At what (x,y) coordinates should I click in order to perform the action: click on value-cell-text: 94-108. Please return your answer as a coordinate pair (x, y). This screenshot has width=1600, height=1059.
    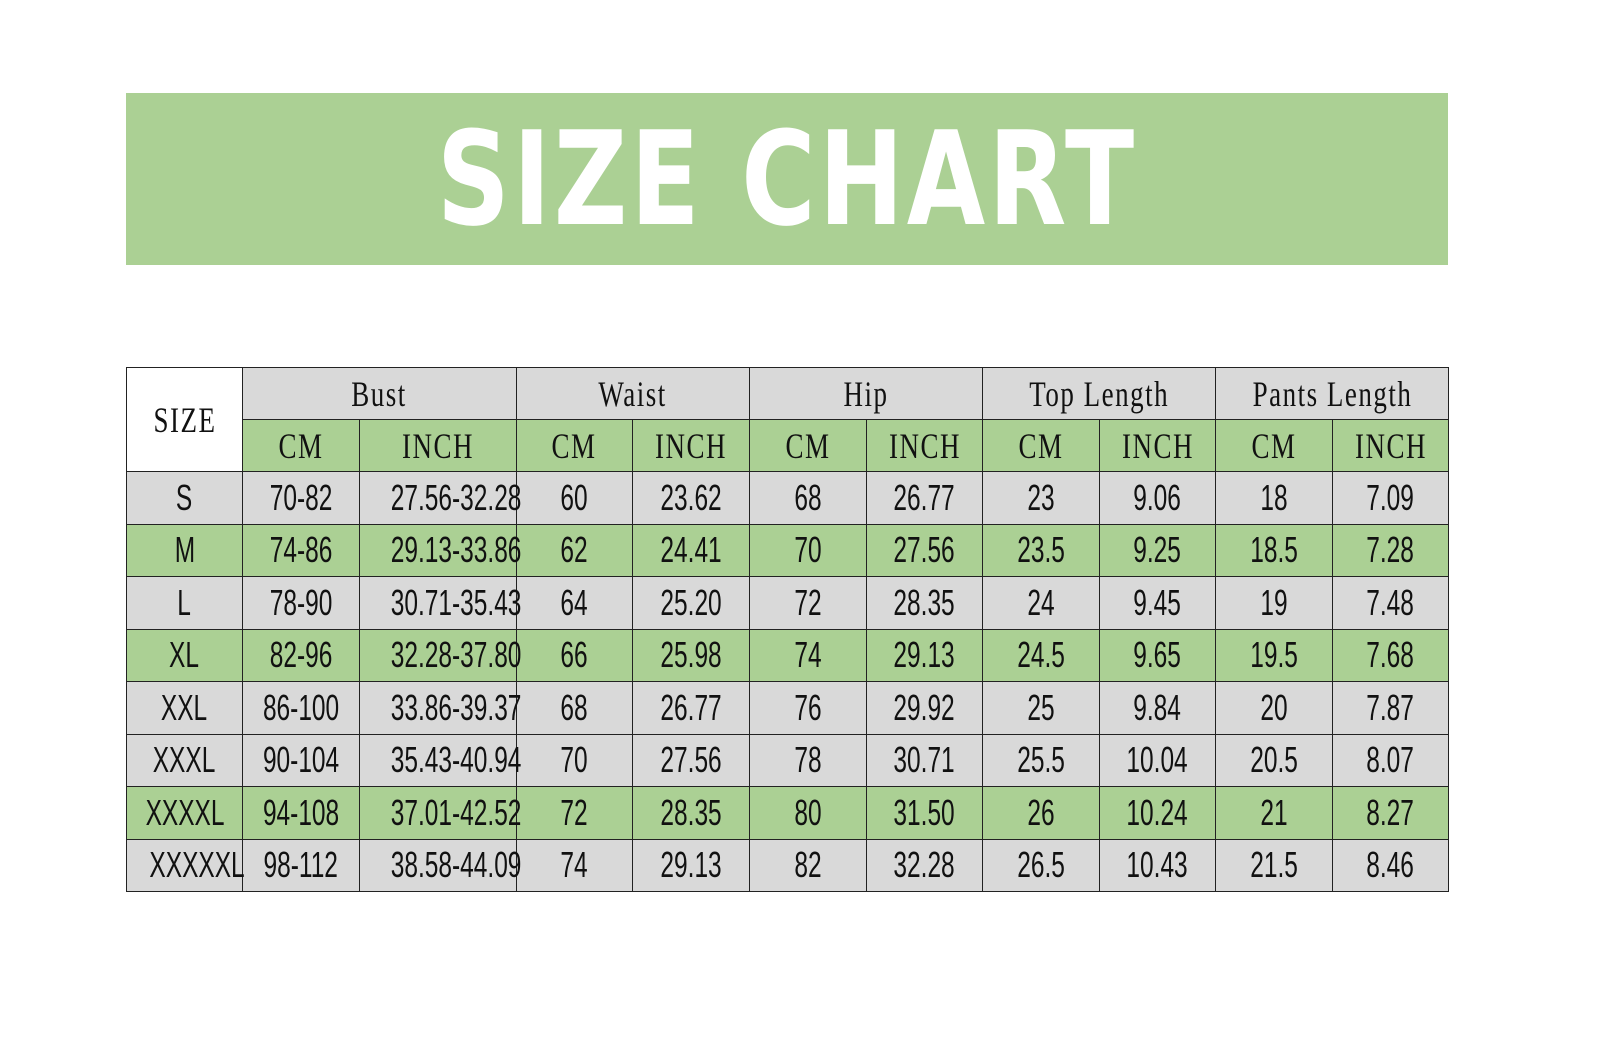
    Looking at the image, I should click on (301, 812).